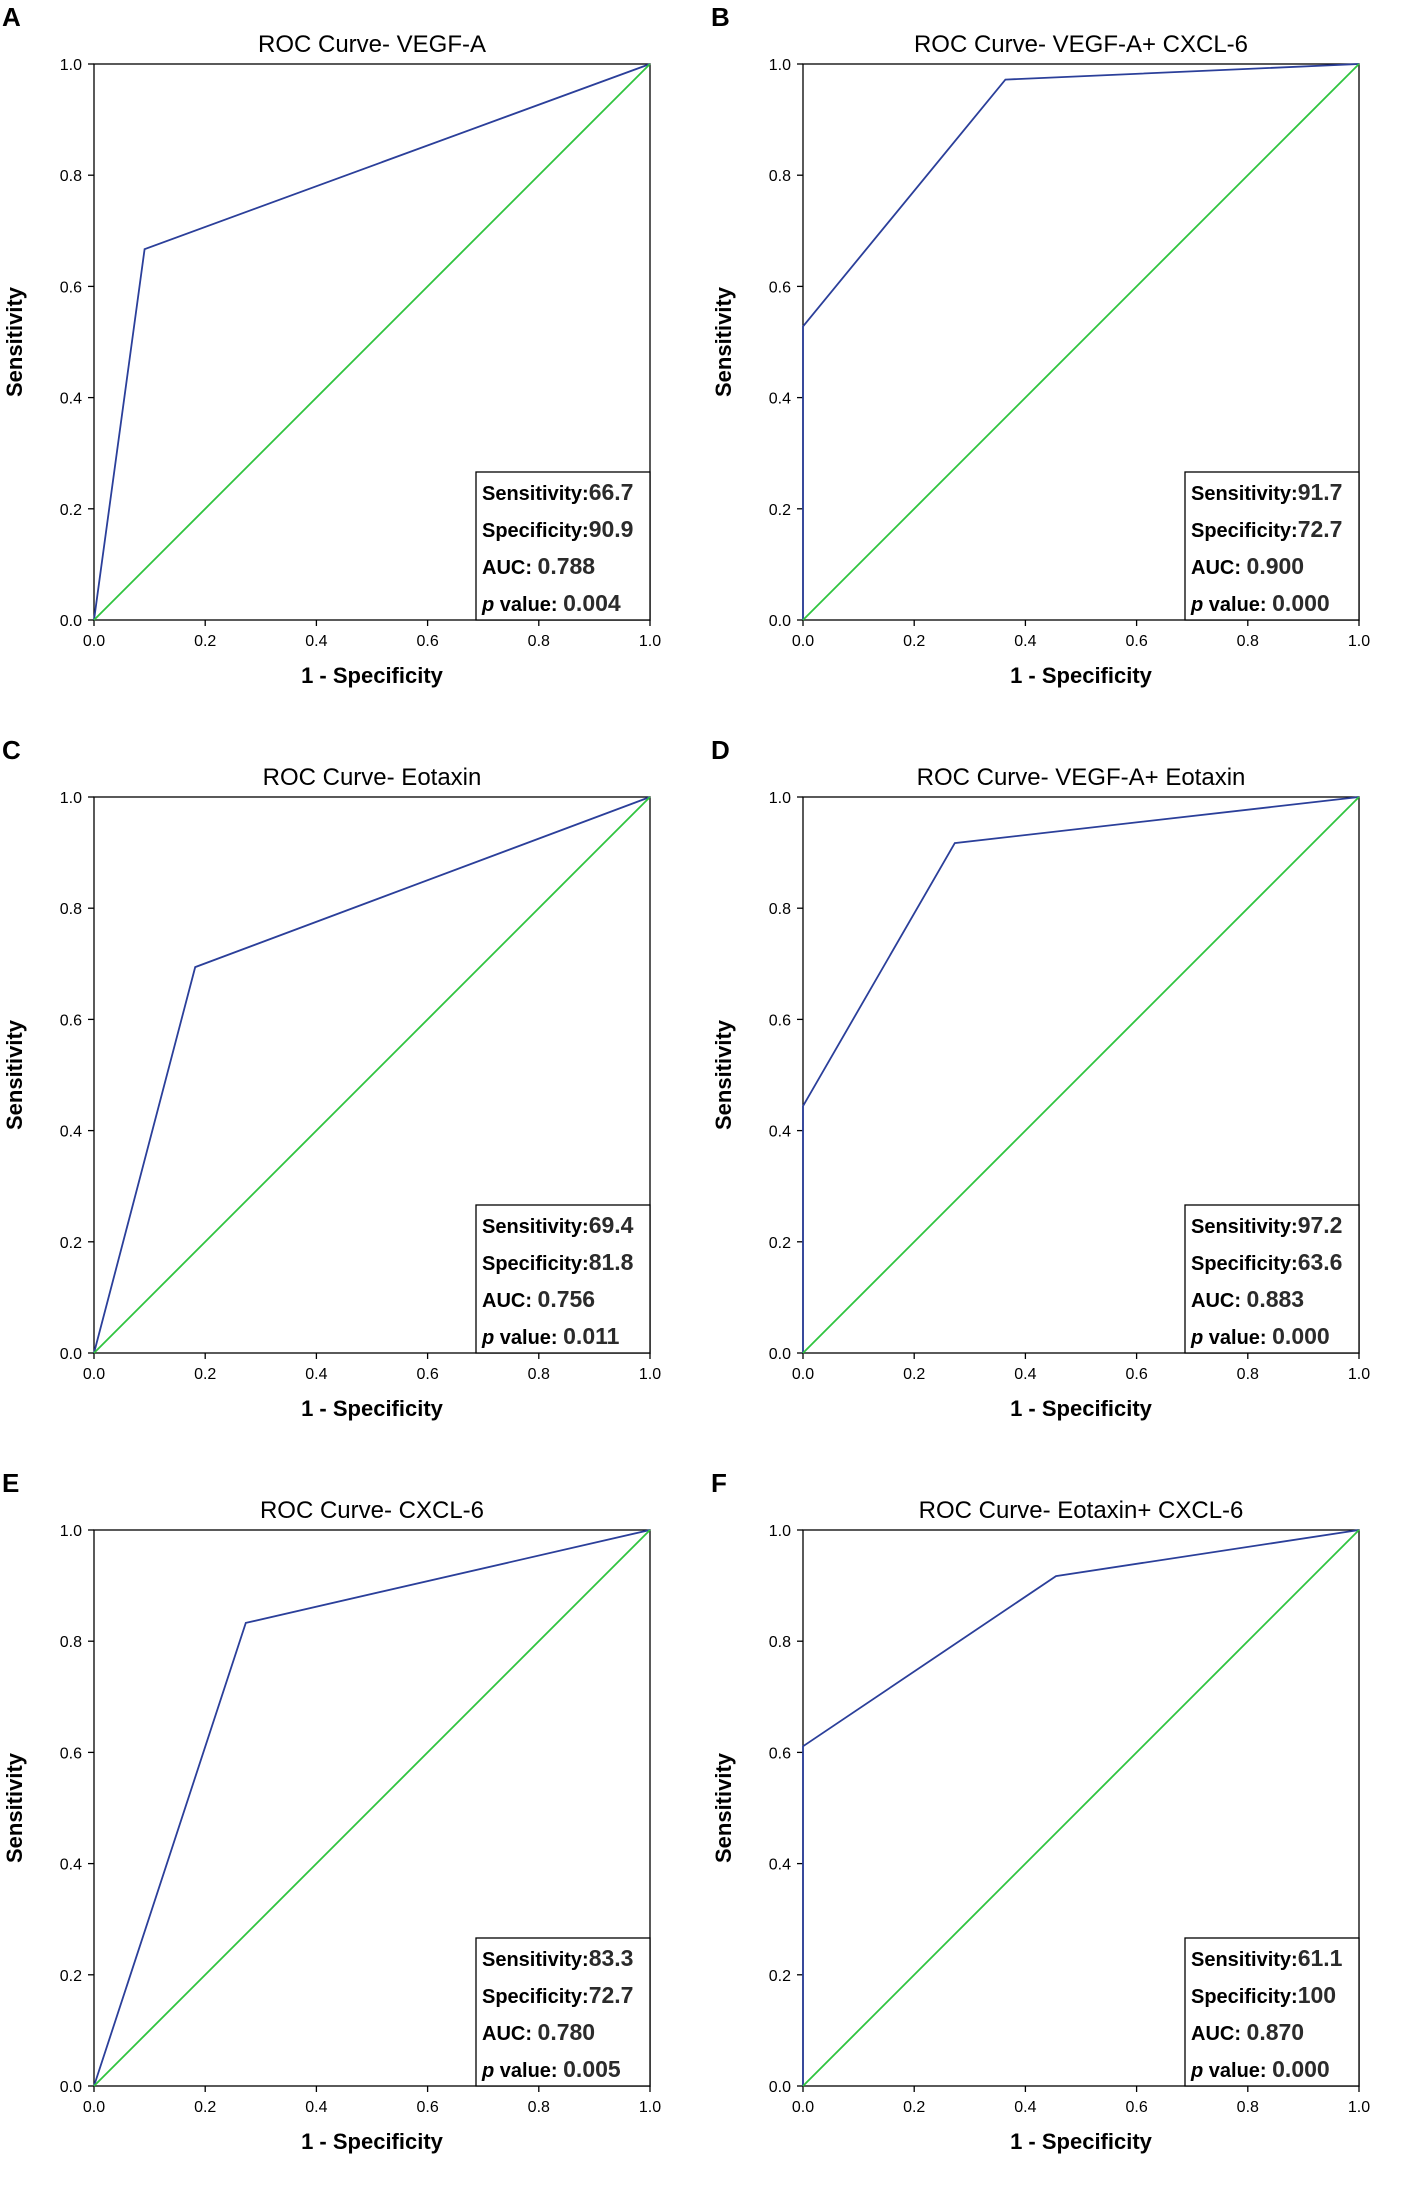 The height and width of the screenshot is (2199, 1418). What do you see at coordinates (1320, 1225) in the screenshot?
I see `sensitivity-value: 97.2` at bounding box center [1320, 1225].